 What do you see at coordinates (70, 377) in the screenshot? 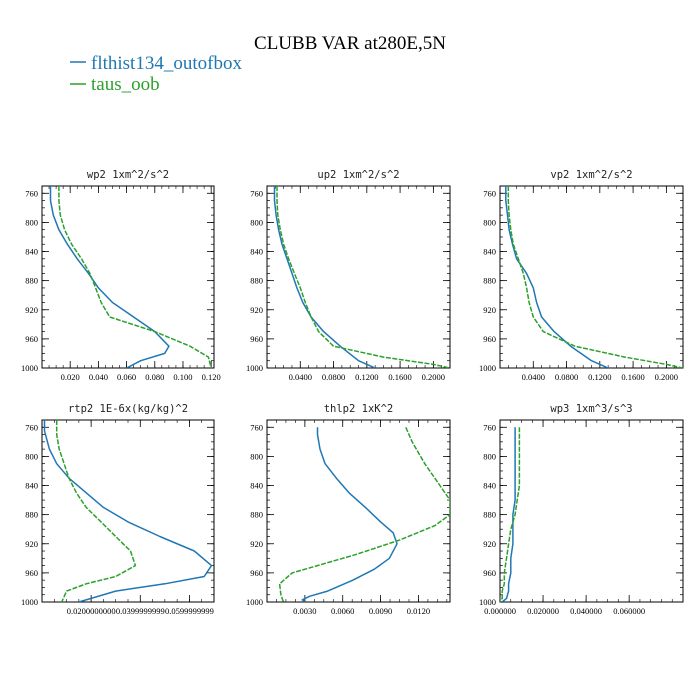
I see `x-tick-label: 0.020` at bounding box center [70, 377].